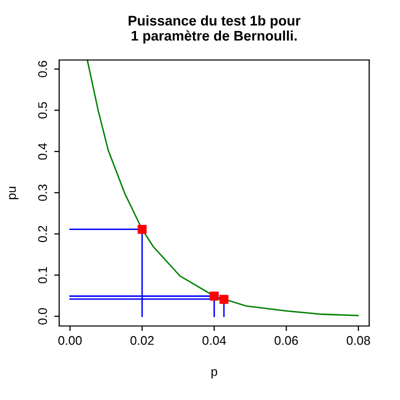 The width and height of the screenshot is (400, 400). Describe the element at coordinates (286, 340) in the screenshot. I see `x-tick-label: 0.06` at that location.